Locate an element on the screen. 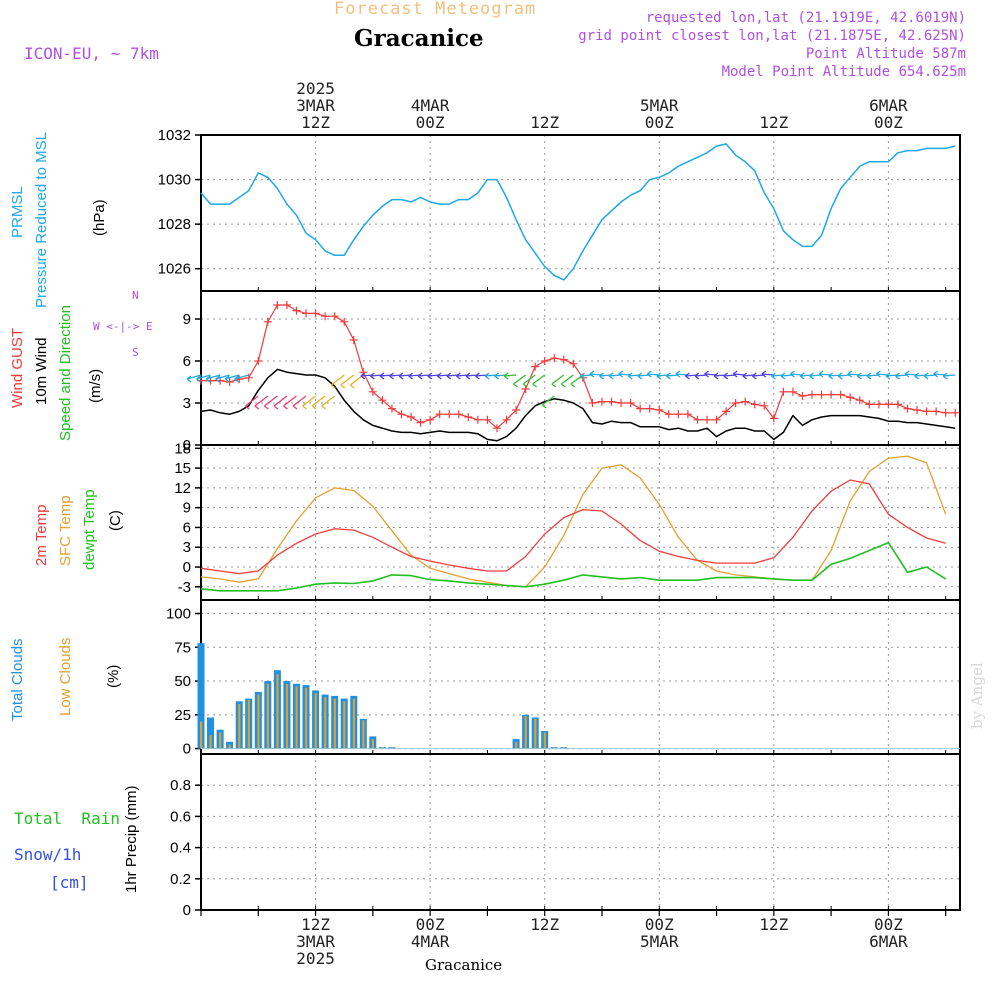 The image size is (1000, 1000). snow-unit-label: [cm] is located at coordinates (69, 882).